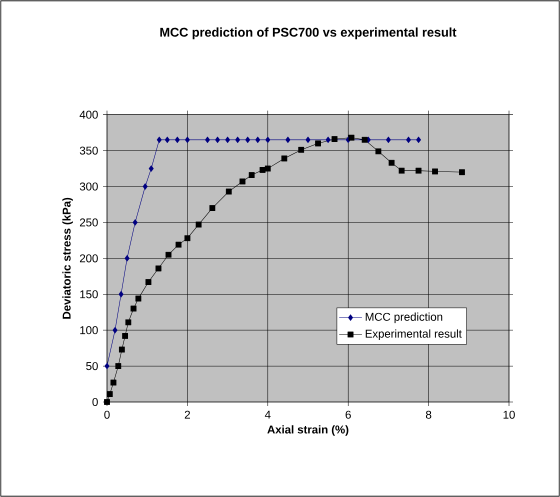 The width and height of the screenshot is (560, 497). I want to click on y-tick-label: 350, so click(89, 150).